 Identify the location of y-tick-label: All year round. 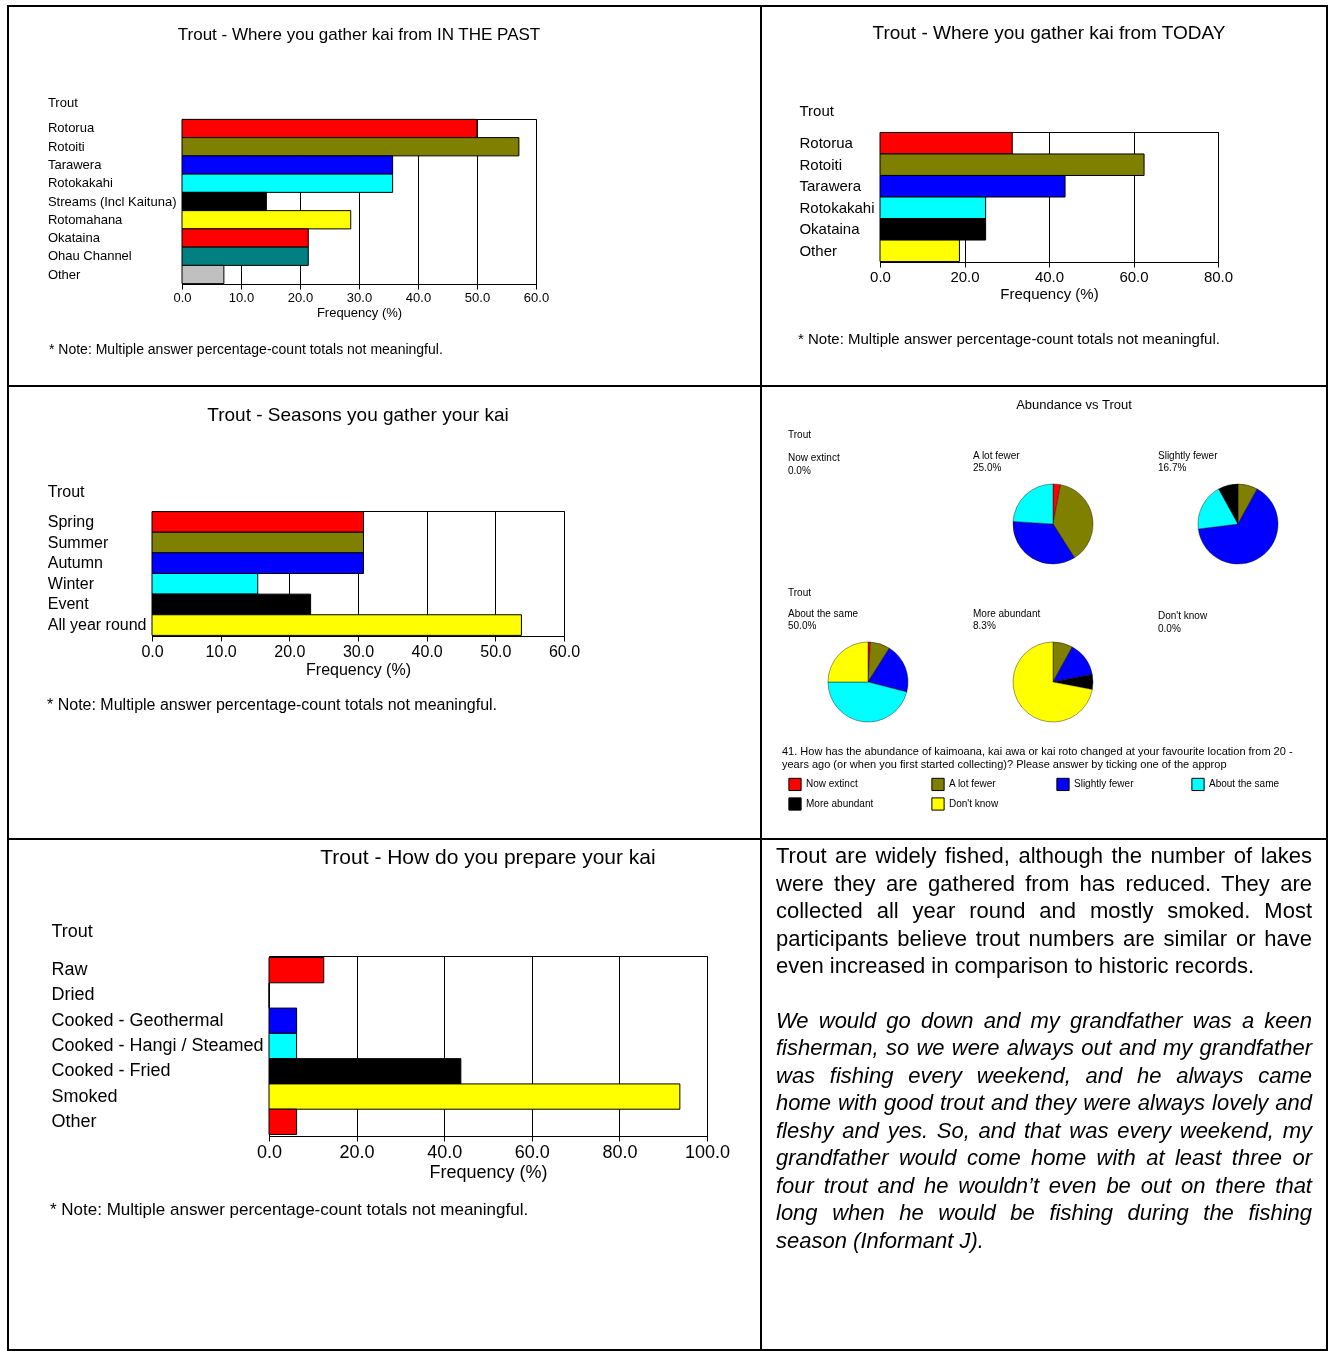
(97, 625).